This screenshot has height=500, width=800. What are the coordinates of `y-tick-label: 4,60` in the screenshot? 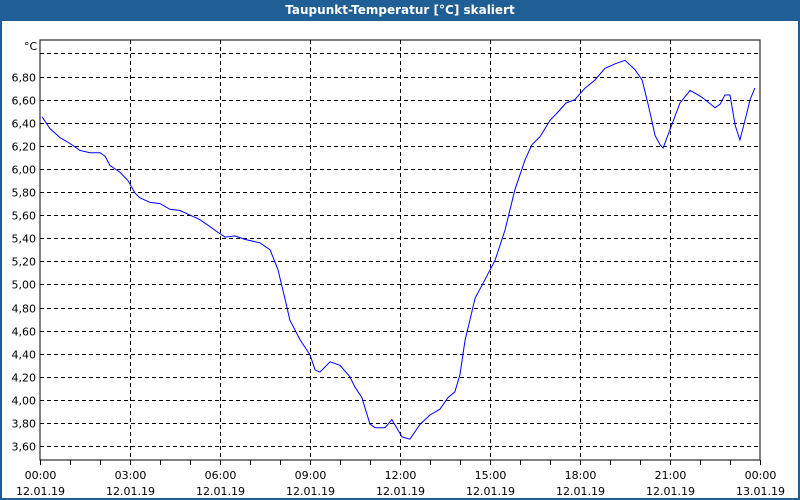 It's located at (24, 332).